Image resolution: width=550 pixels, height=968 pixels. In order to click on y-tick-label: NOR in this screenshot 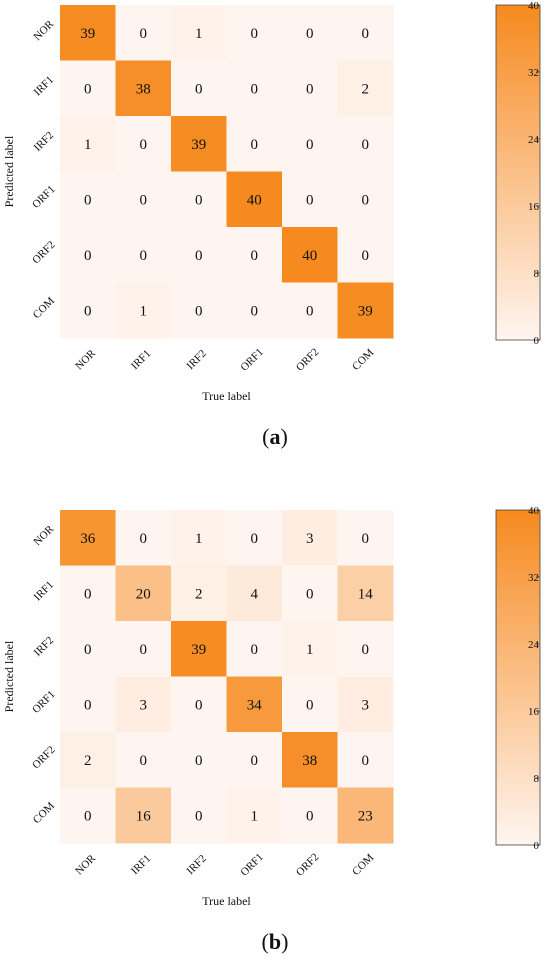, I will do `click(43, 30)`.